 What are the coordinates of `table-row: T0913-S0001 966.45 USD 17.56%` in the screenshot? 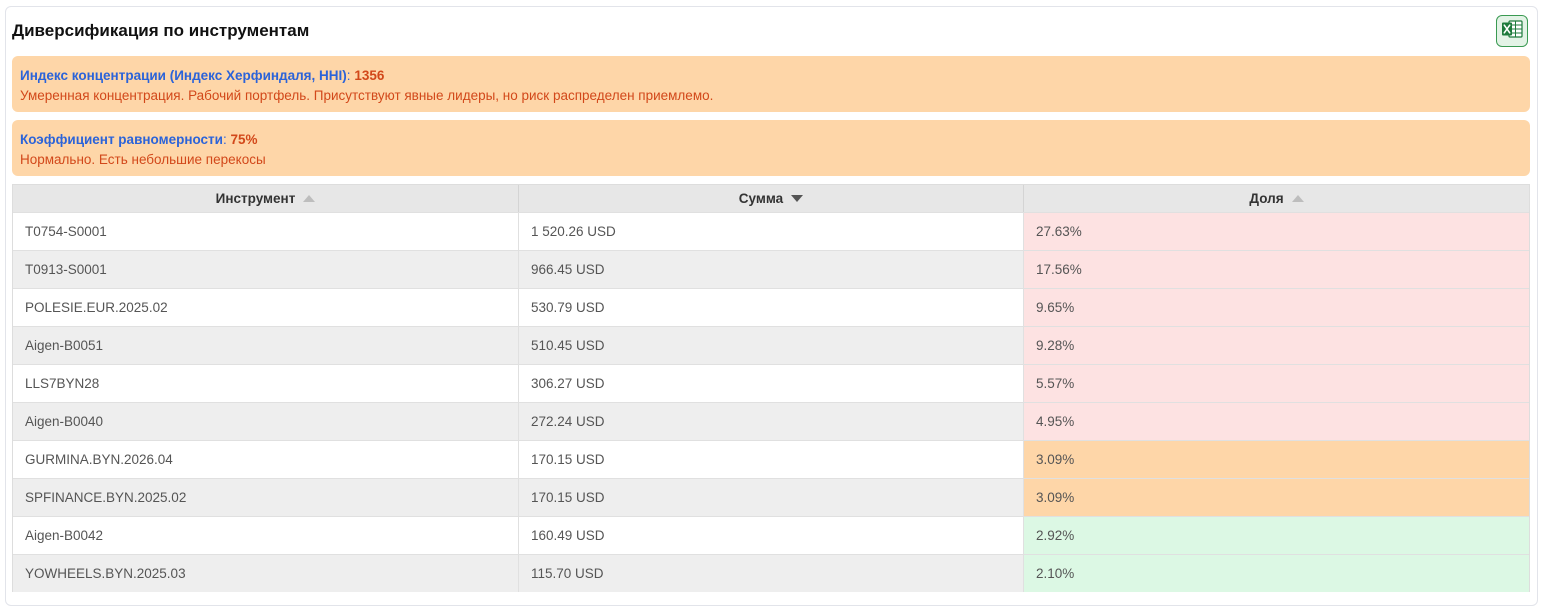 It's located at (771, 269).